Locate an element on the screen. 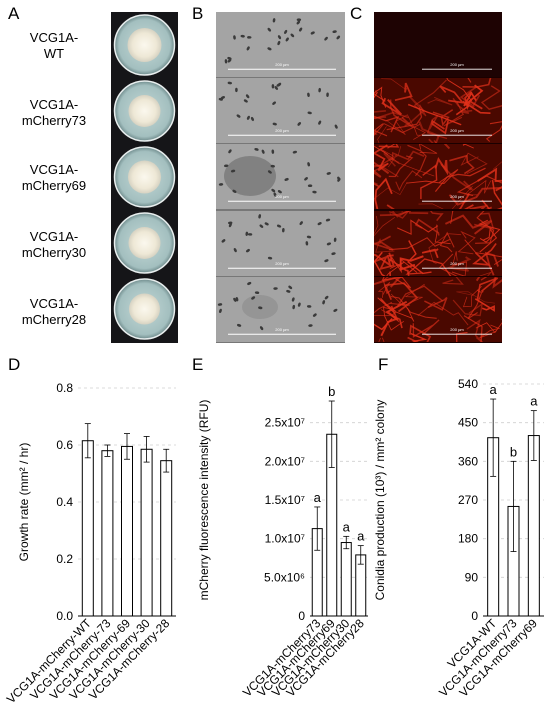 This screenshot has width=550, height=721. fluorescence-micrograph-column: 200 µm 200 µm 200 µm 200 µm 200 µm is located at coordinates (438, 177).